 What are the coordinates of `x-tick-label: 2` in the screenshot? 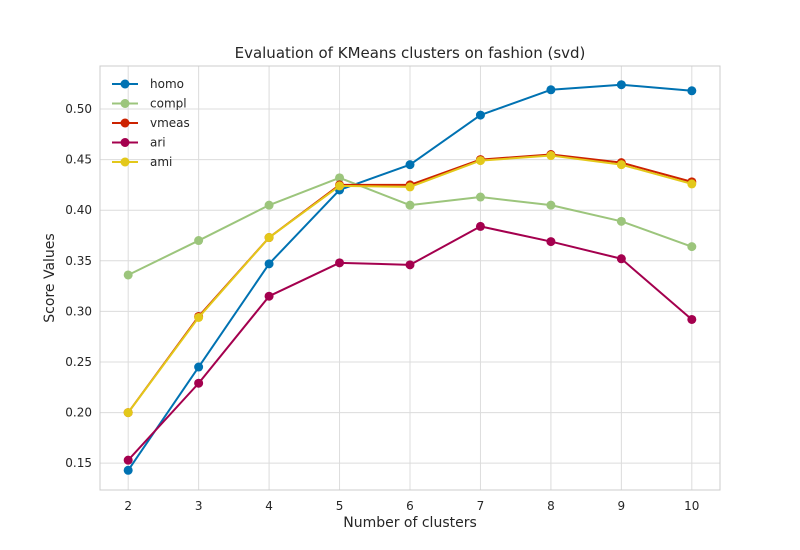 It's located at (128, 506).